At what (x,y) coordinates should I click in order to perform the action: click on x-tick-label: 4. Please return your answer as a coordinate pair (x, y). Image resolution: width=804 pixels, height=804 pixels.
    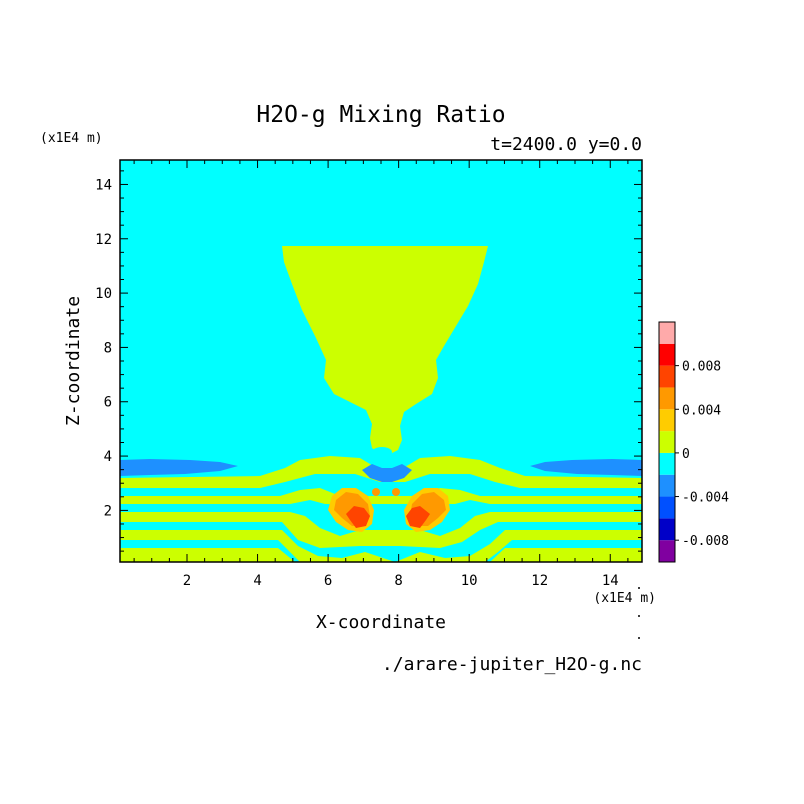
    Looking at the image, I should click on (257, 581).